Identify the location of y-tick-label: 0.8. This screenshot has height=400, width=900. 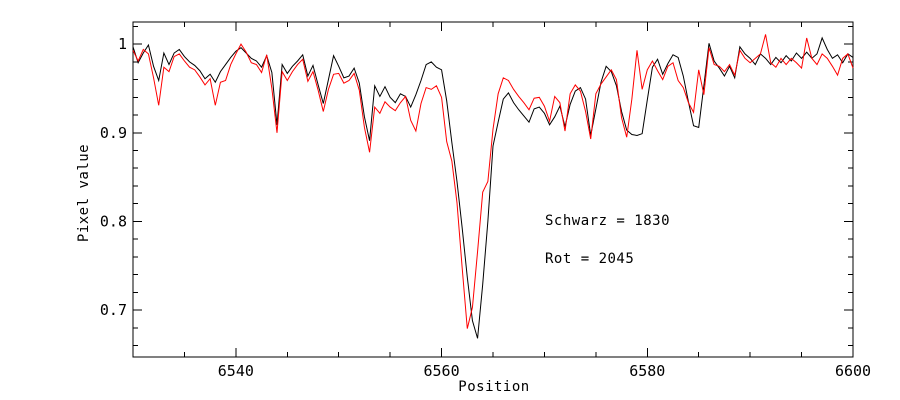
(113, 221).